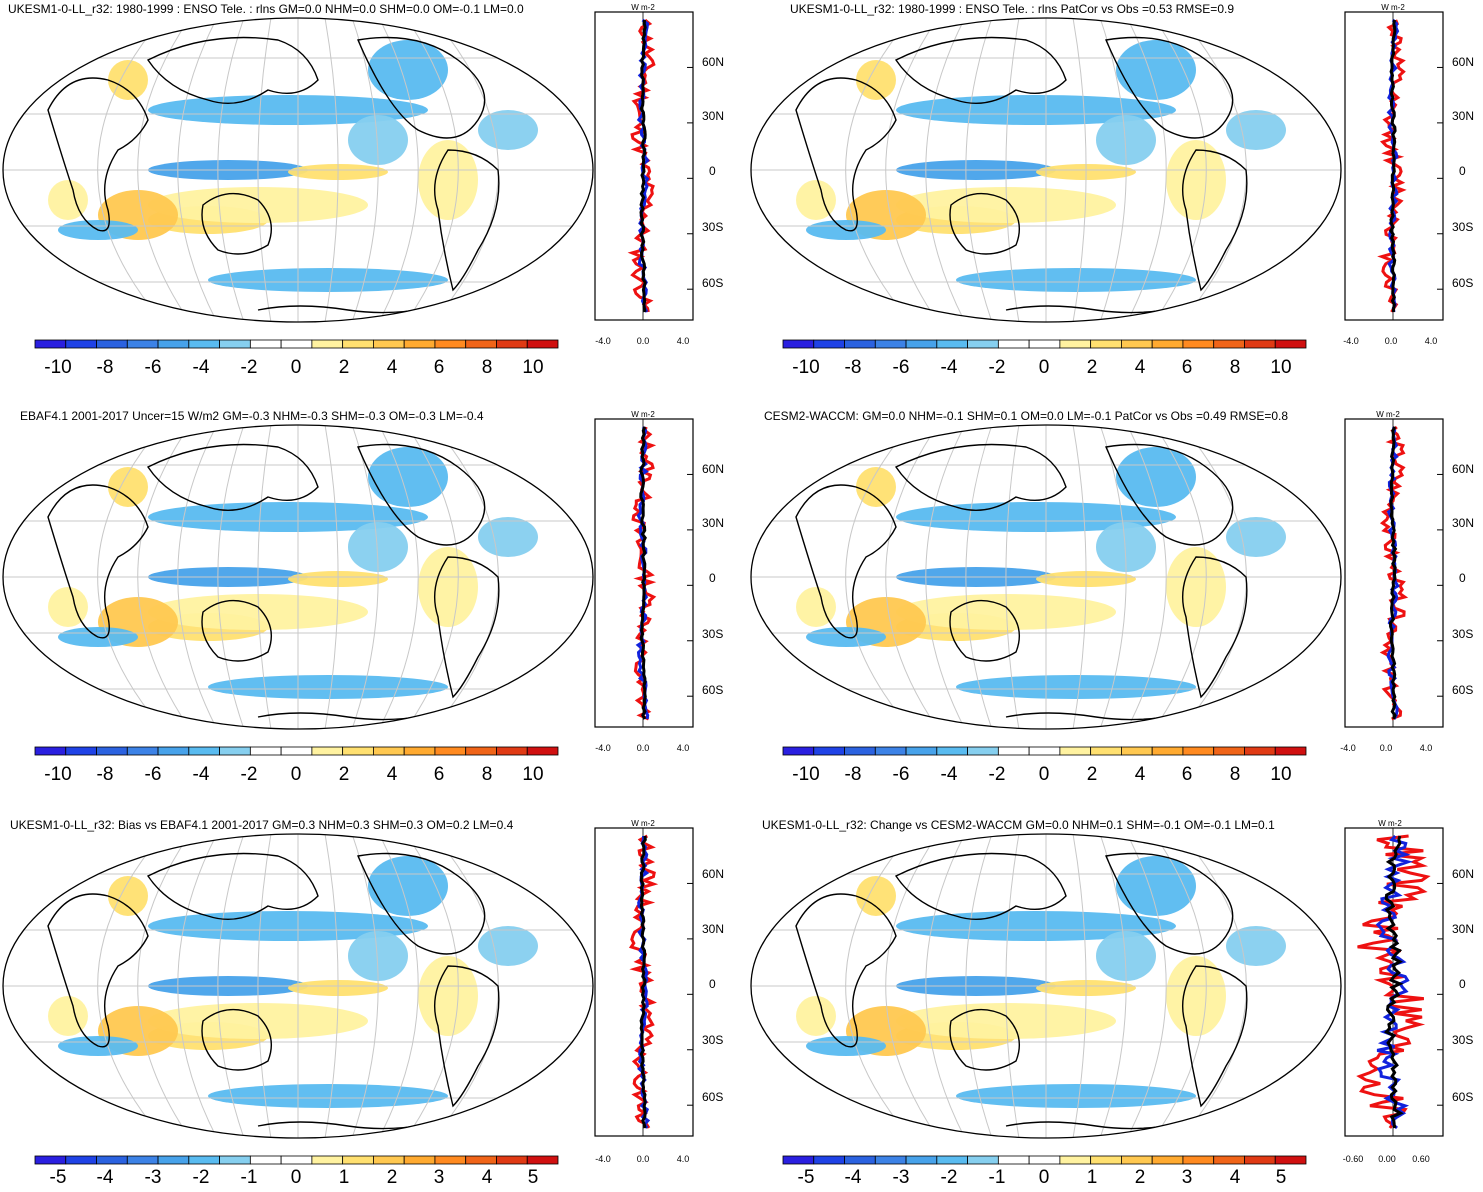  I want to click on panel-6-profile-labels: W m-2 60N 30N 0 30S 60S -0.60 0.00 0.60, so click(1408, 991).